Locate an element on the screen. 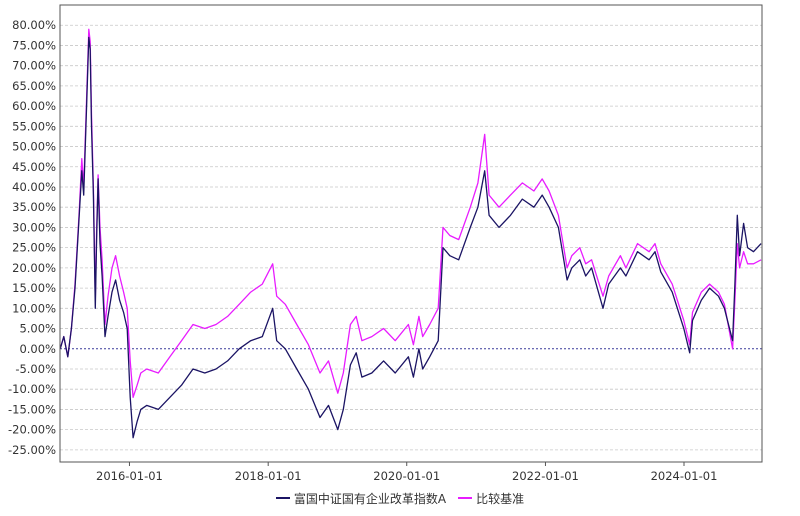 The image size is (800, 516). x-tick-label: 2016-01-01 is located at coordinates (129, 476).